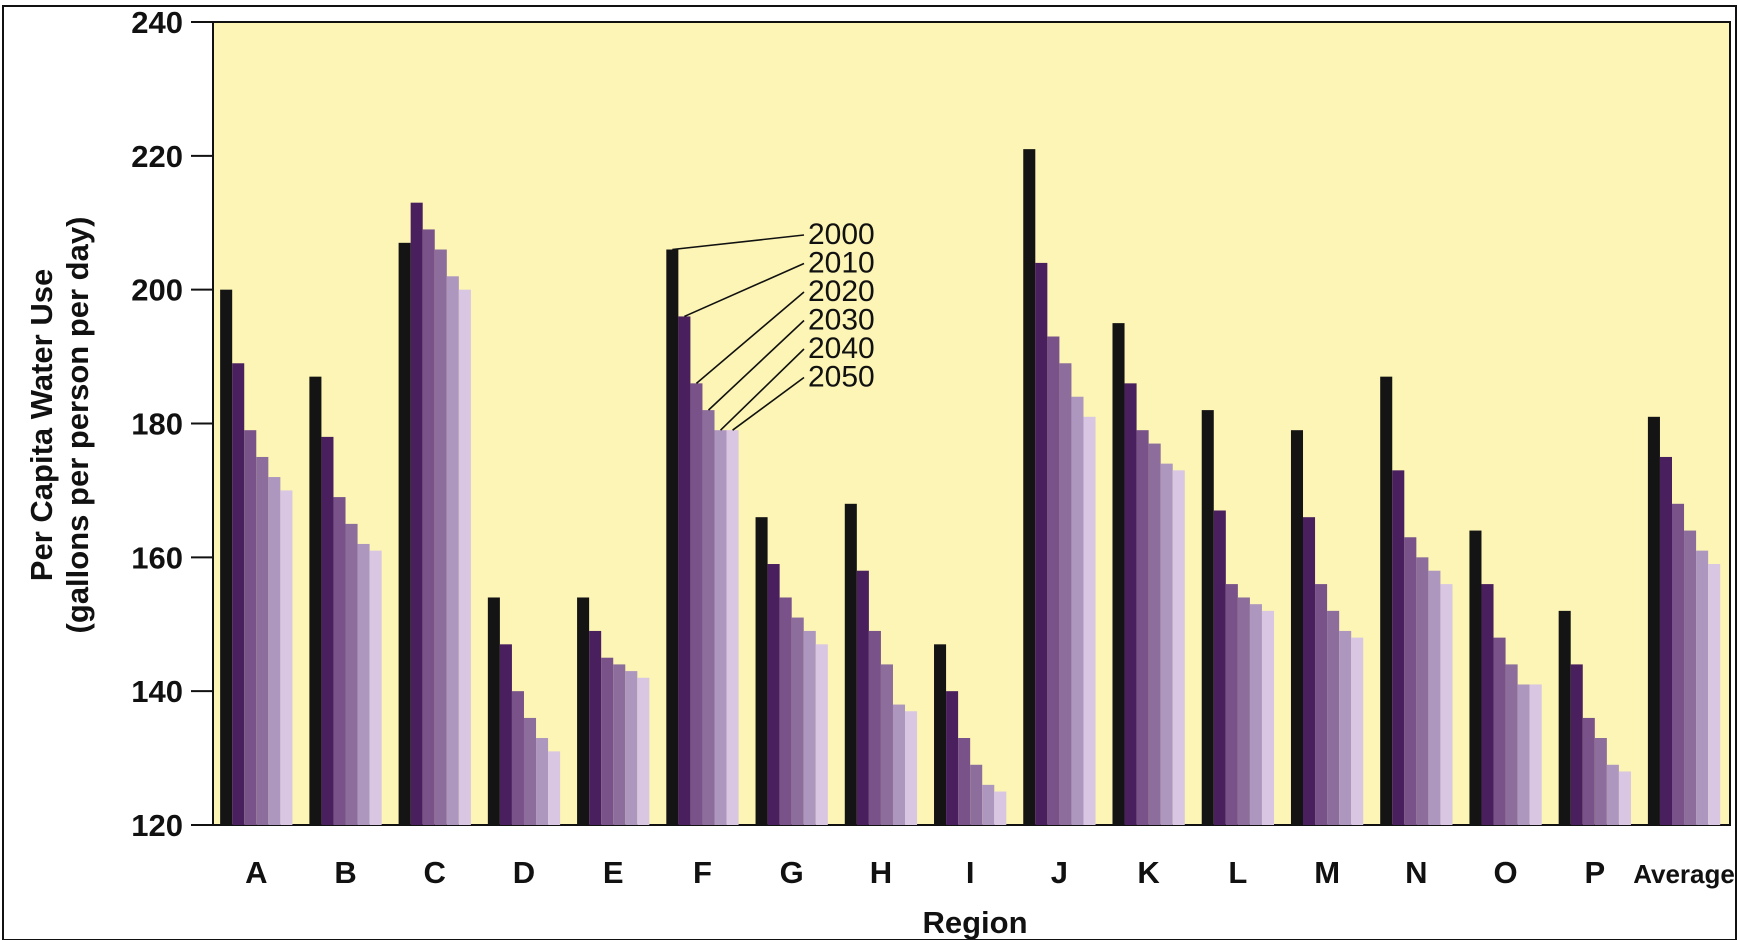  I want to click on bar-b-2010, so click(327, 630).